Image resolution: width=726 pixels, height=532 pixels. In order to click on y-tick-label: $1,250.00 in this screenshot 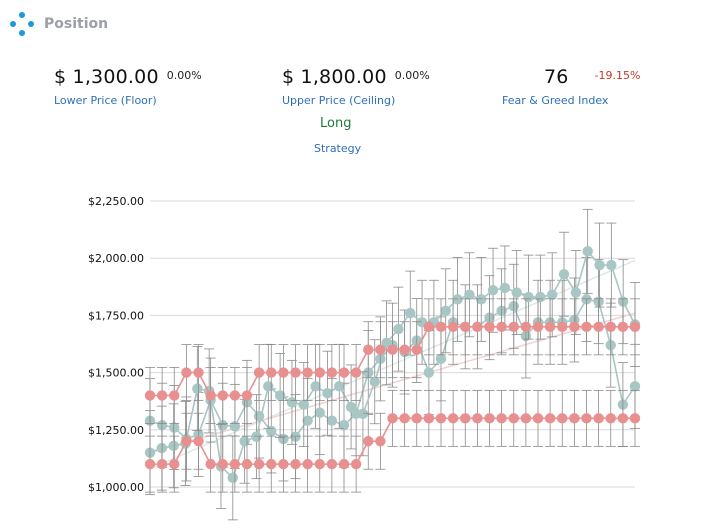, I will do `click(116, 430)`.